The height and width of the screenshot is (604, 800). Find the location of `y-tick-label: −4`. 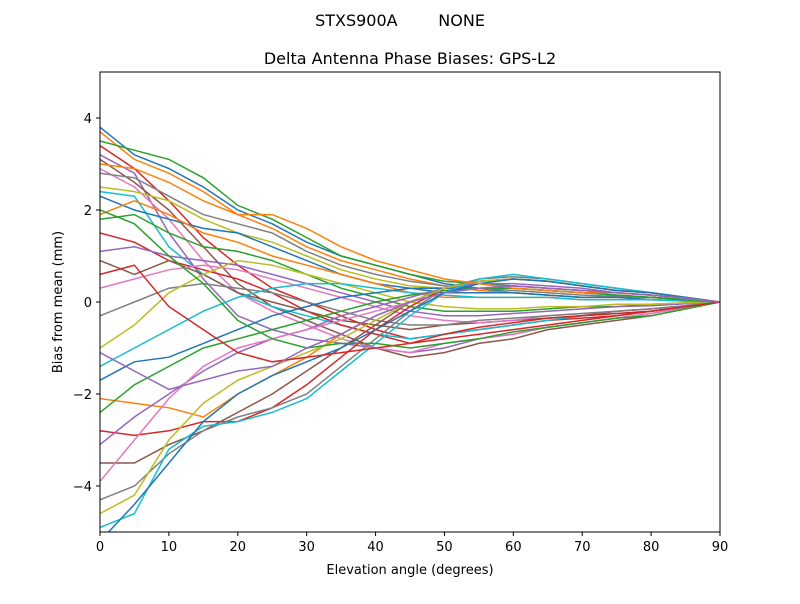

y-tick-label: −4 is located at coordinates (82, 487).